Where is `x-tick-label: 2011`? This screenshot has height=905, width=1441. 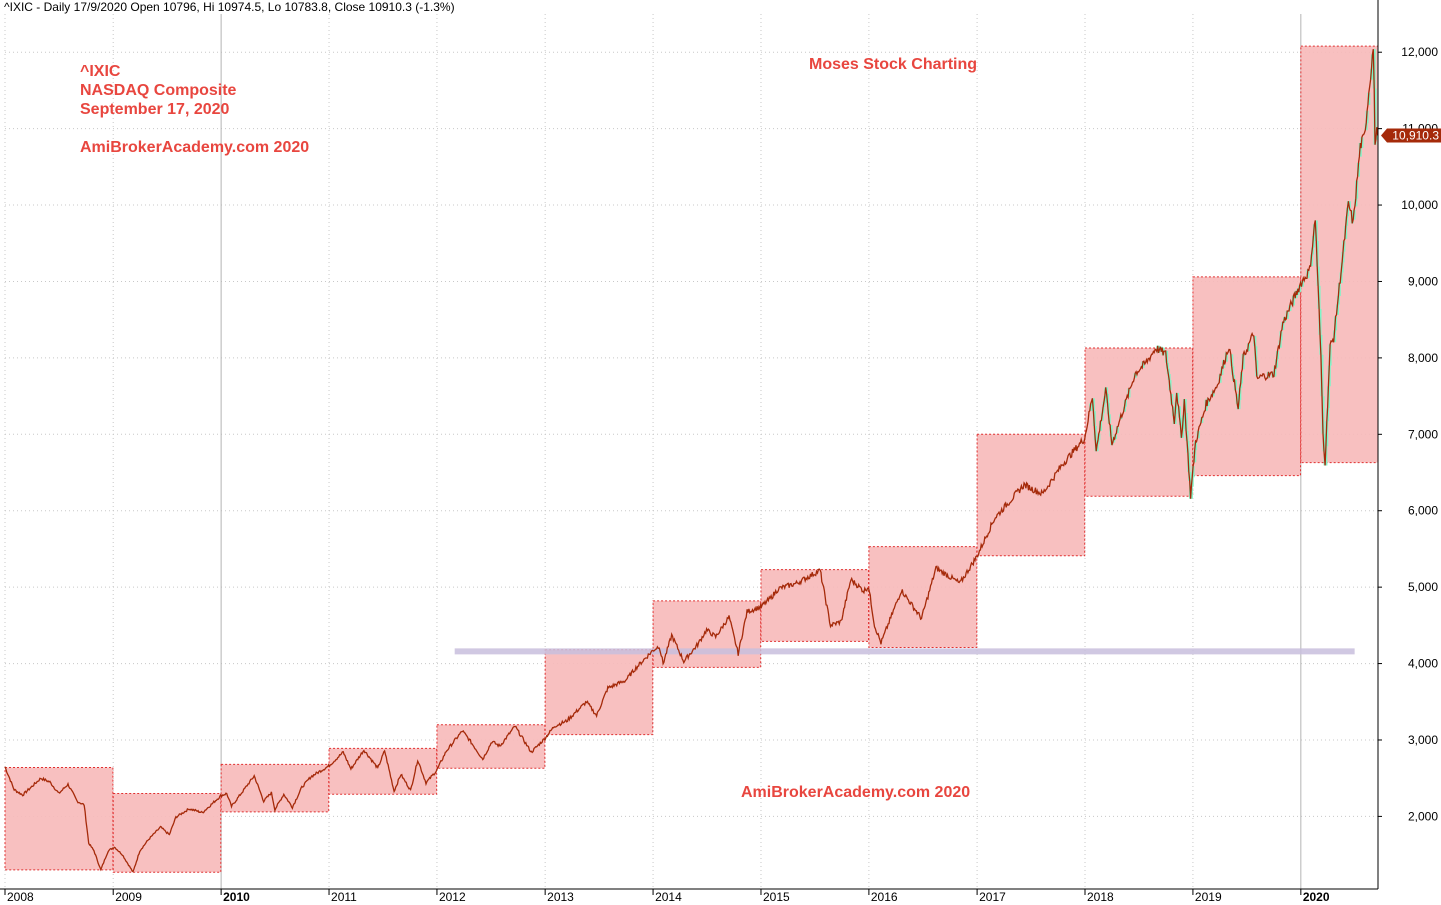
x-tick-label: 2011 is located at coordinates (344, 897).